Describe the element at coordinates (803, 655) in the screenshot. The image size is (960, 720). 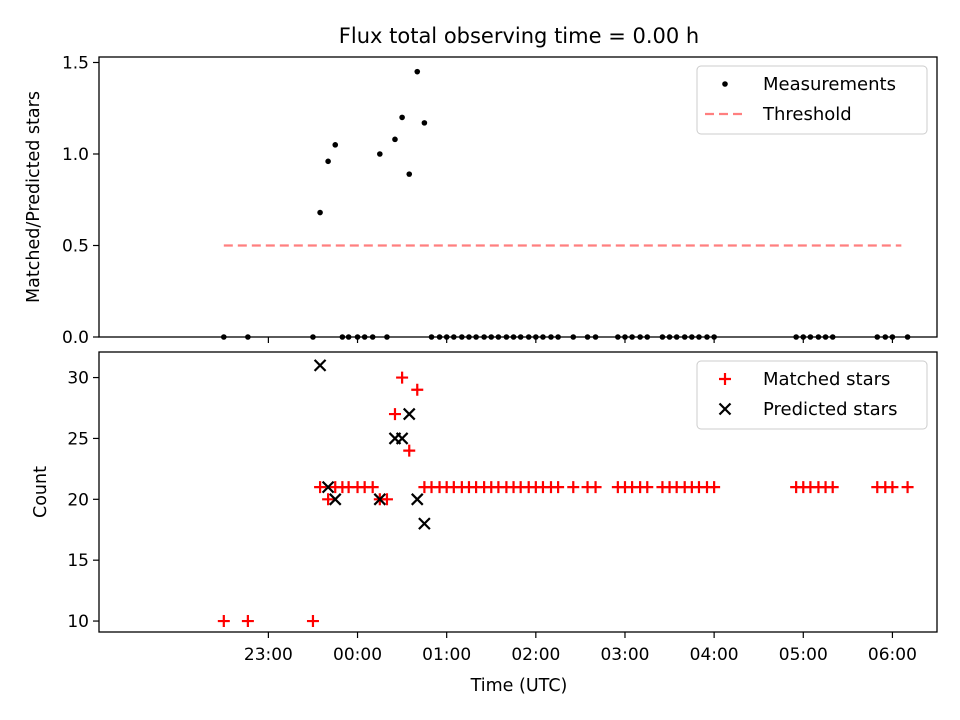
I see `x-tick-label: 05:00` at that location.